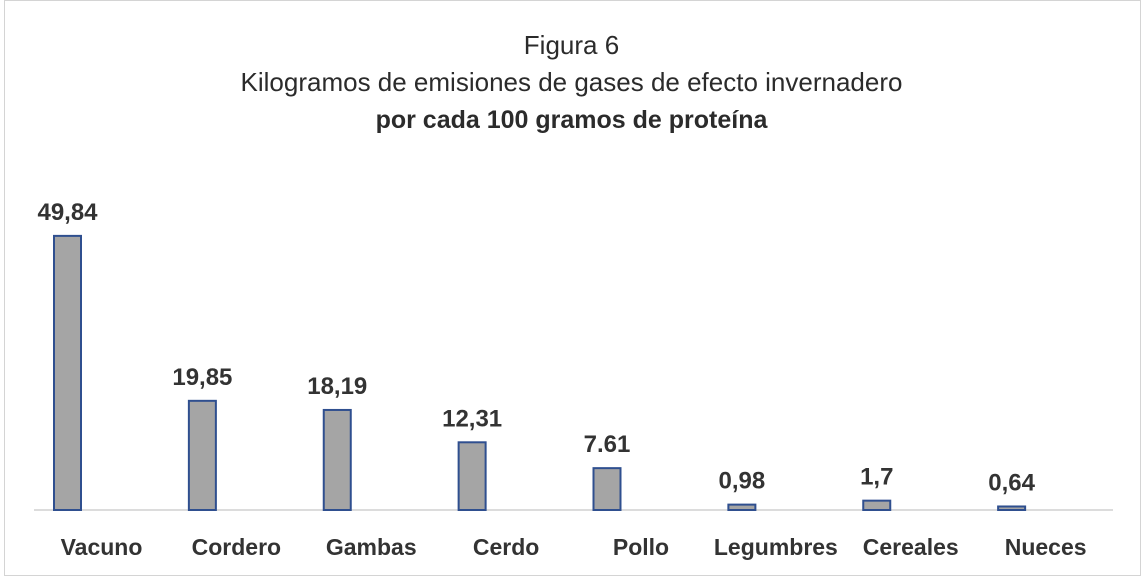 This screenshot has width=1143, height=578. I want to click on data-label-legumbres: 0,98, so click(742, 481).